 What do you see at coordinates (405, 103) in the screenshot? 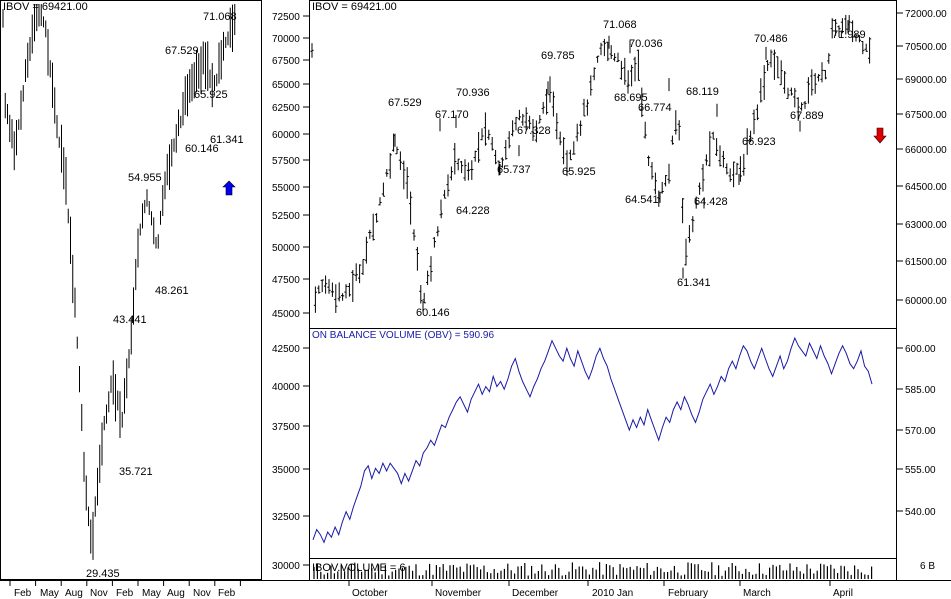
I see `price-annotation: 67.529` at bounding box center [405, 103].